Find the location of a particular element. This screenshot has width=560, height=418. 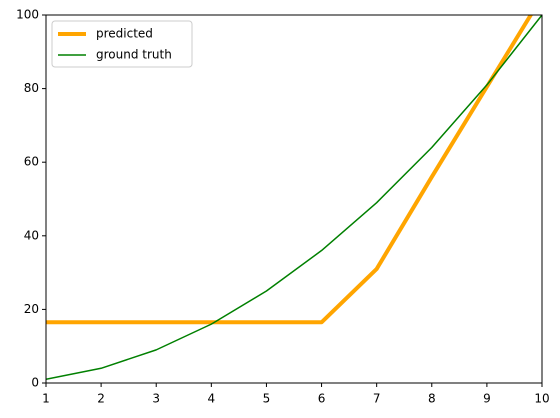

legend-label: ground truth is located at coordinates (134, 55).